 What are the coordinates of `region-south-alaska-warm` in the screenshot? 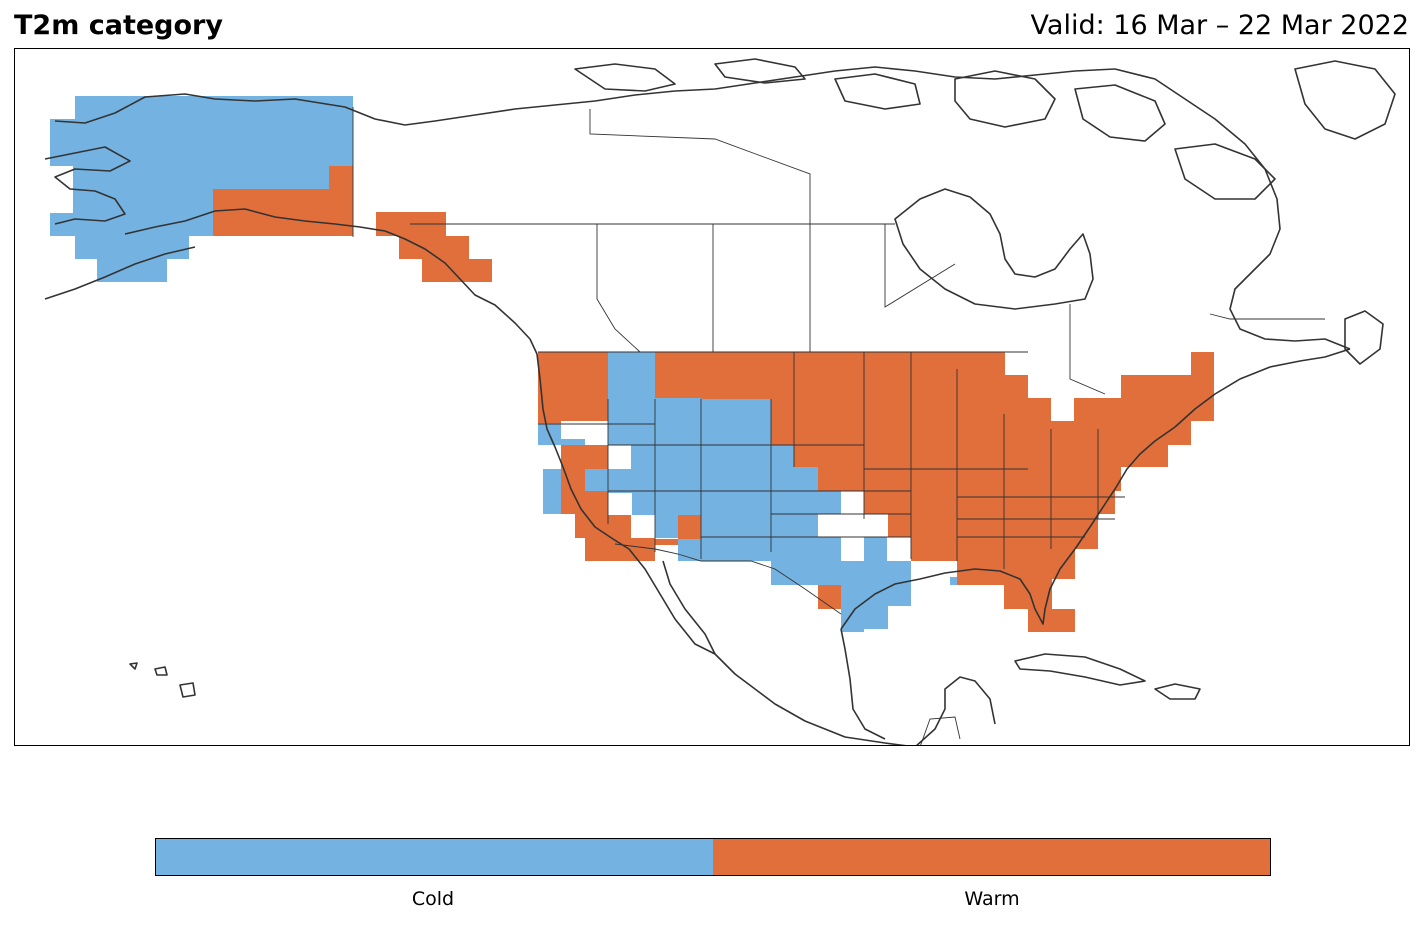 It's located at (283, 201).